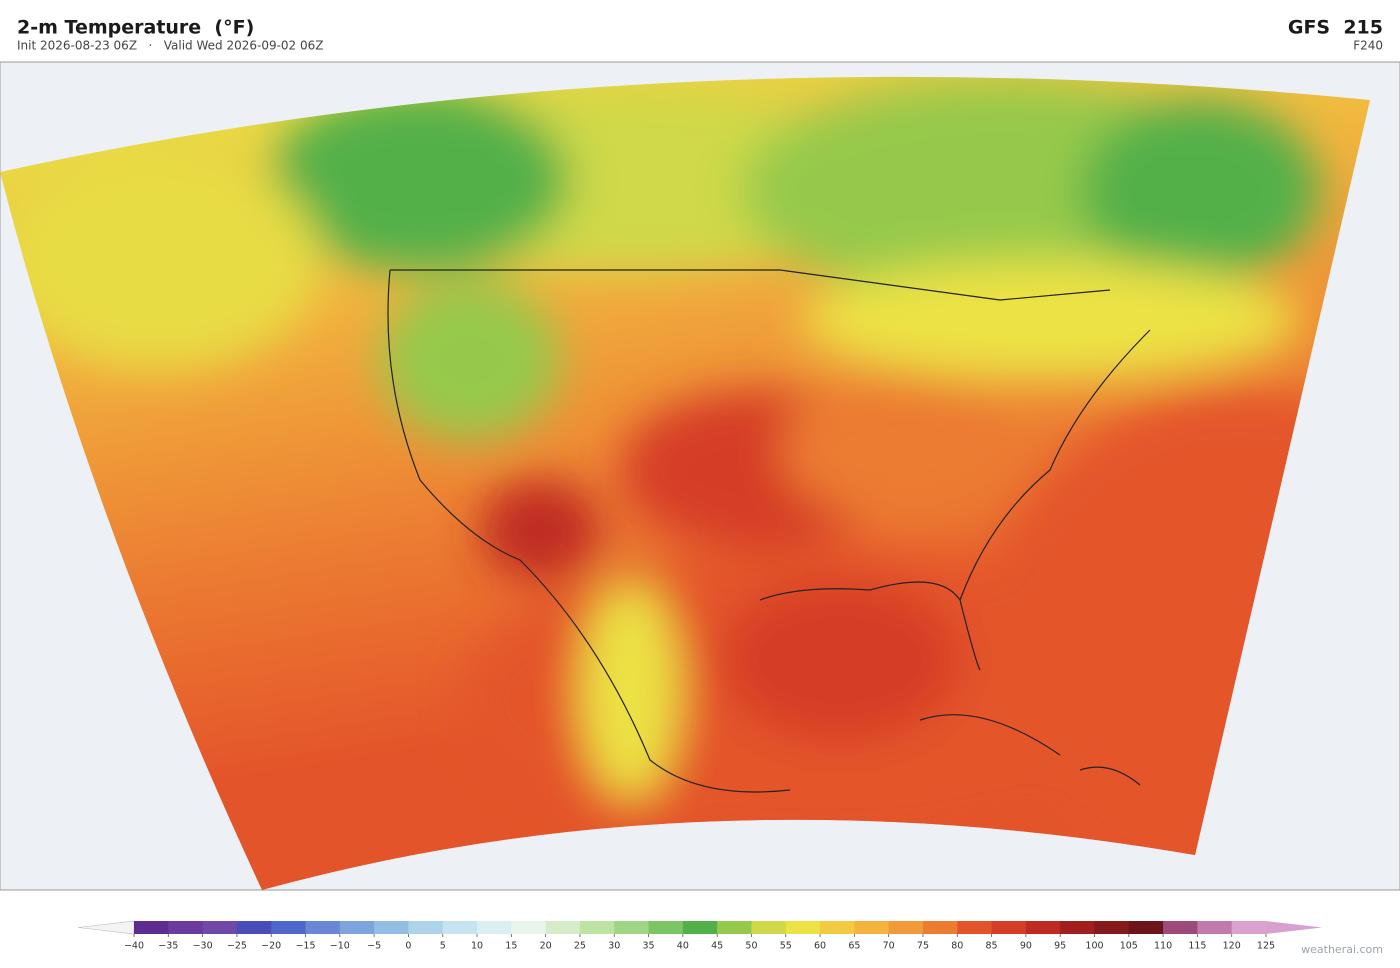 Image resolution: width=1400 pixels, height=968 pixels. Describe the element at coordinates (134, 946) in the screenshot. I see `colorbar-tick-label: −40` at that location.